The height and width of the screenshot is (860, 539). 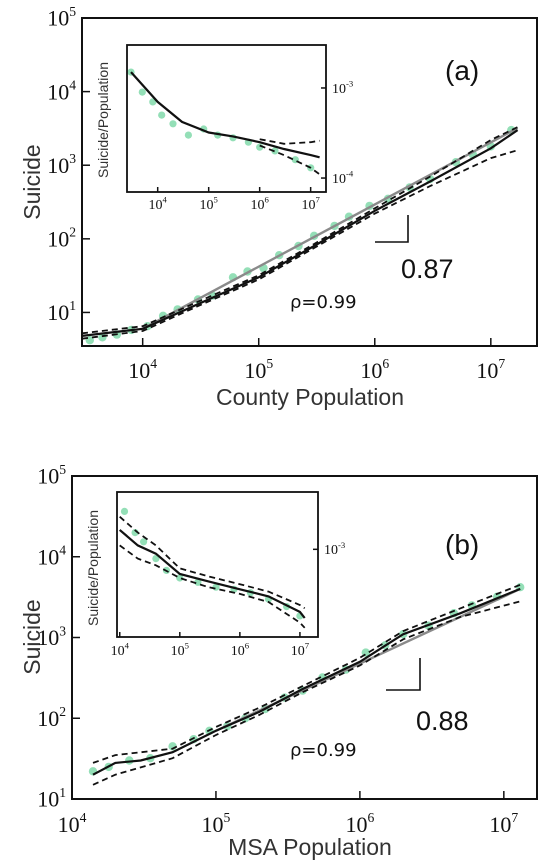 I want to click on panel-b-y-tick-label: 10¹, so click(x=51, y=798).